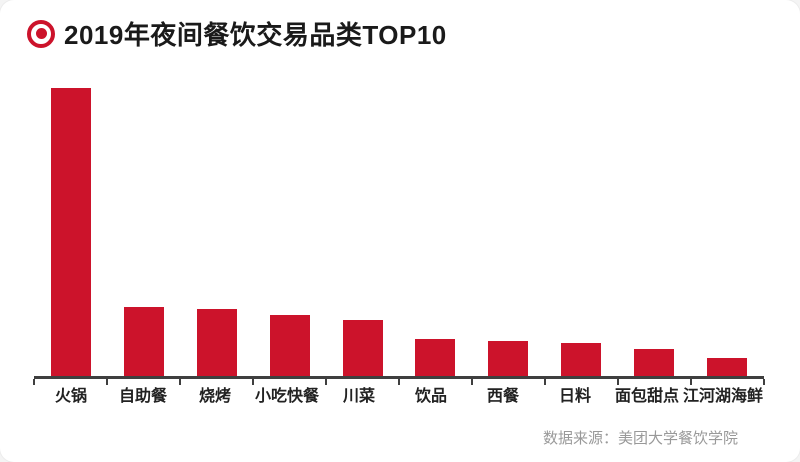 Image resolution: width=800 pixels, height=462 pixels. I want to click on bullseye-dot, so click(41, 33).